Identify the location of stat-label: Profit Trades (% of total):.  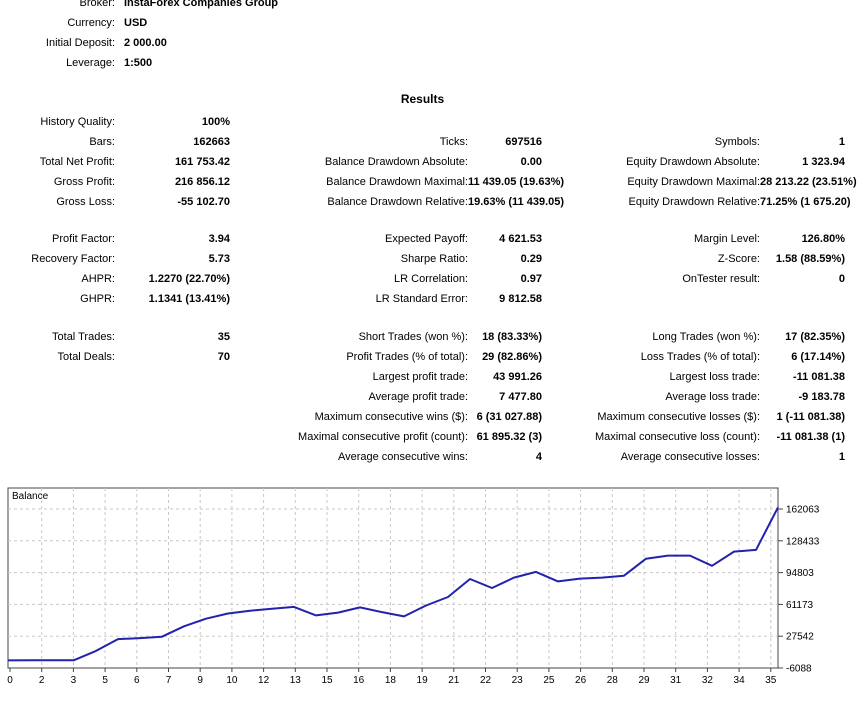
(407, 357).